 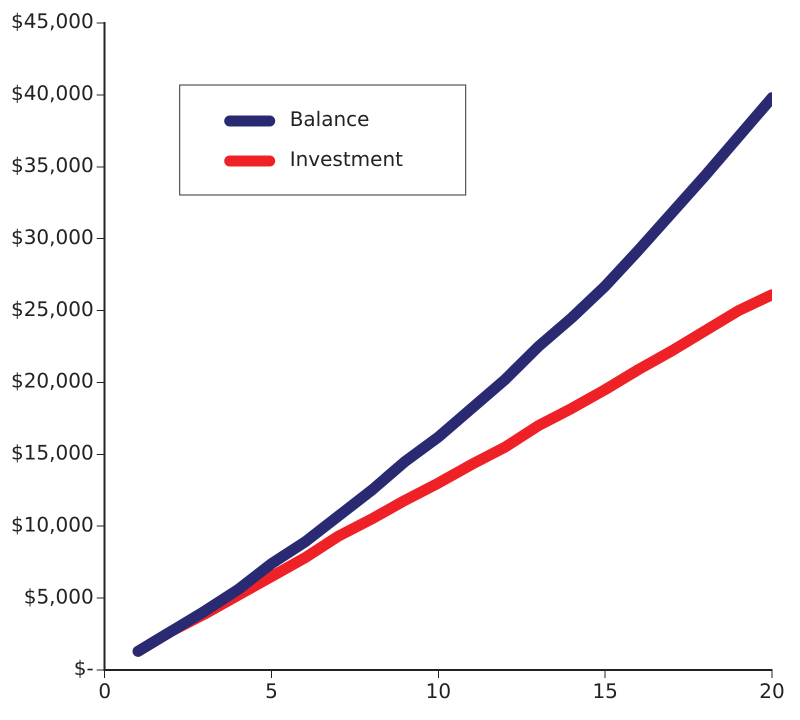 What do you see at coordinates (605, 691) in the screenshot?
I see `x-tick-label: 15` at bounding box center [605, 691].